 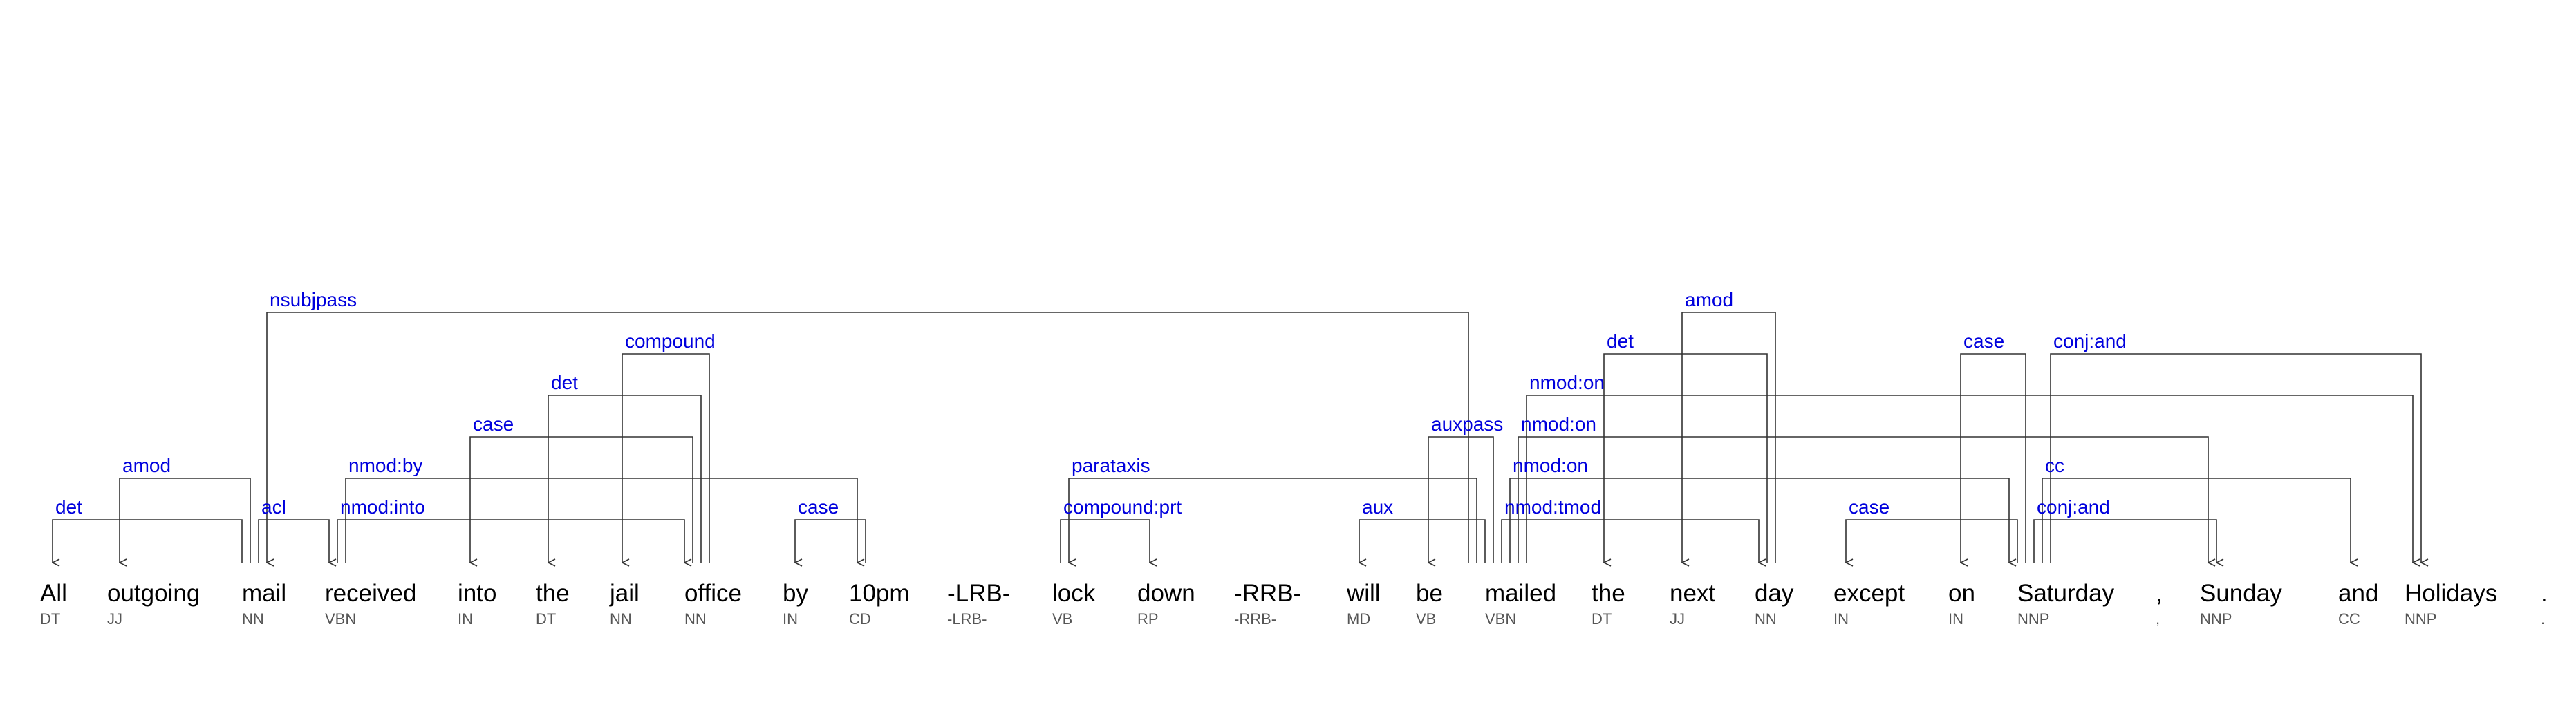 I want to click on token-word: mailed, so click(x=1520, y=594).